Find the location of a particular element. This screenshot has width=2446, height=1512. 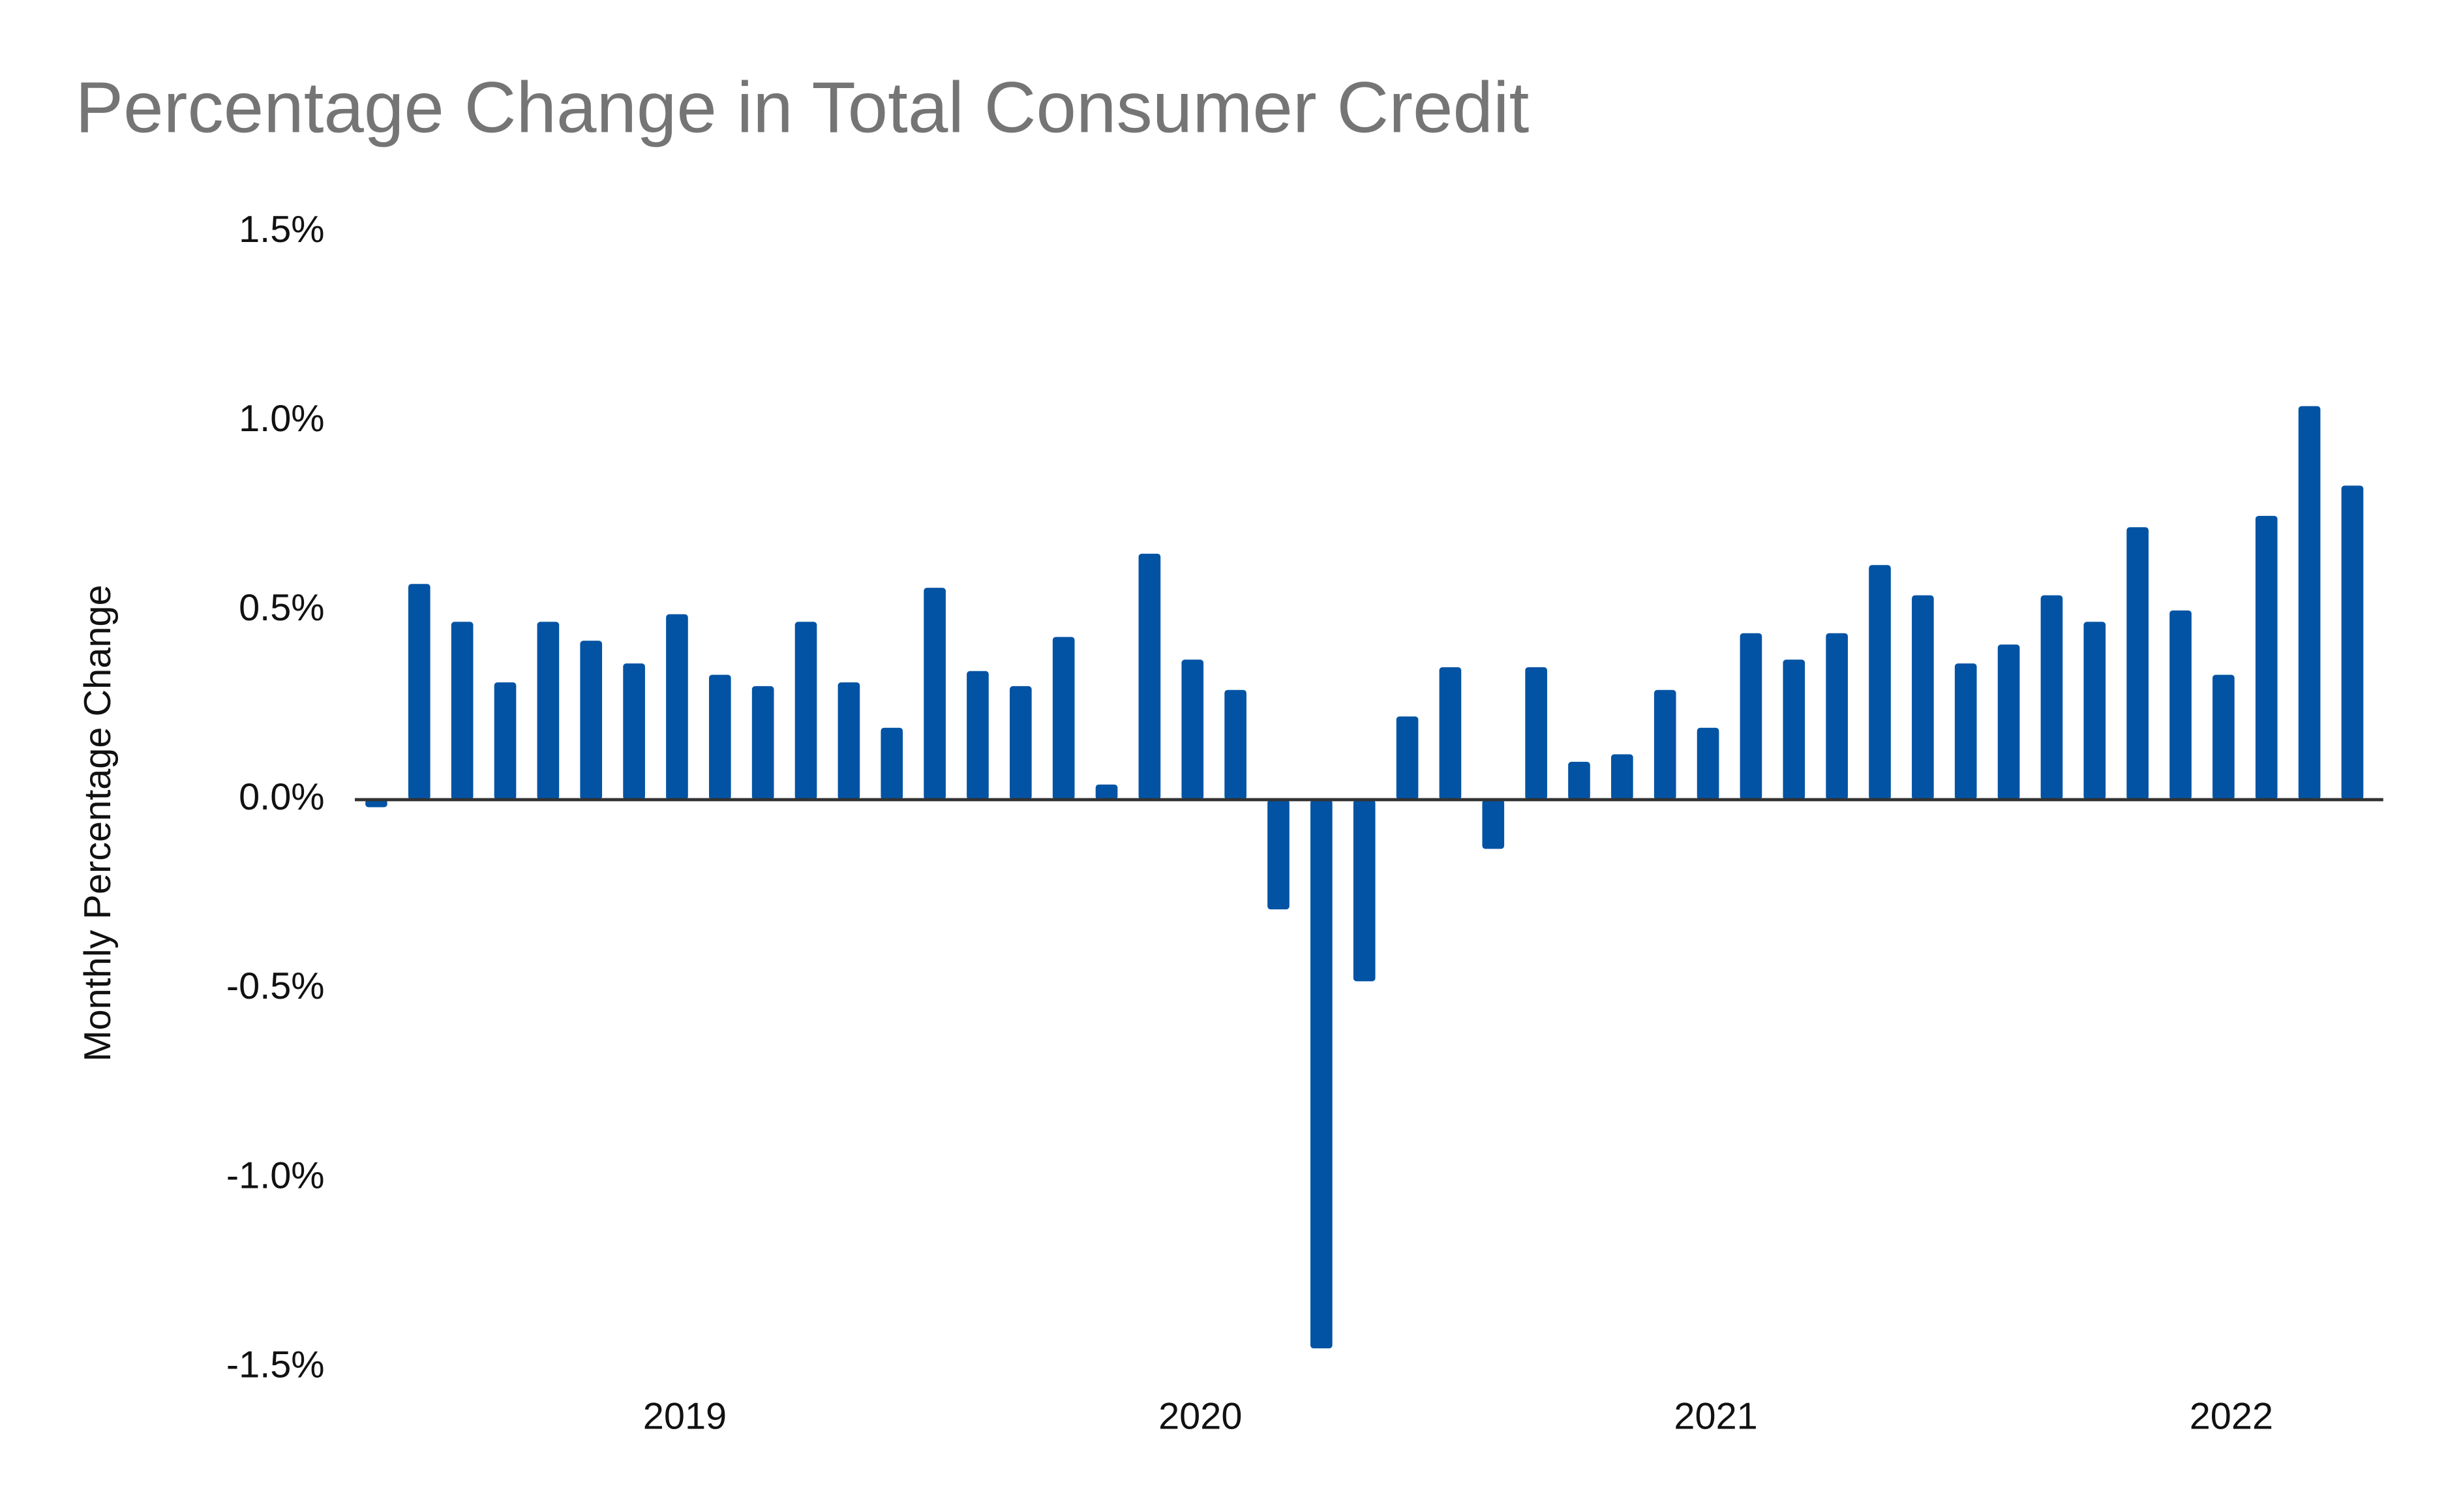

y-tick-label: 1.0% is located at coordinates (282, 419).